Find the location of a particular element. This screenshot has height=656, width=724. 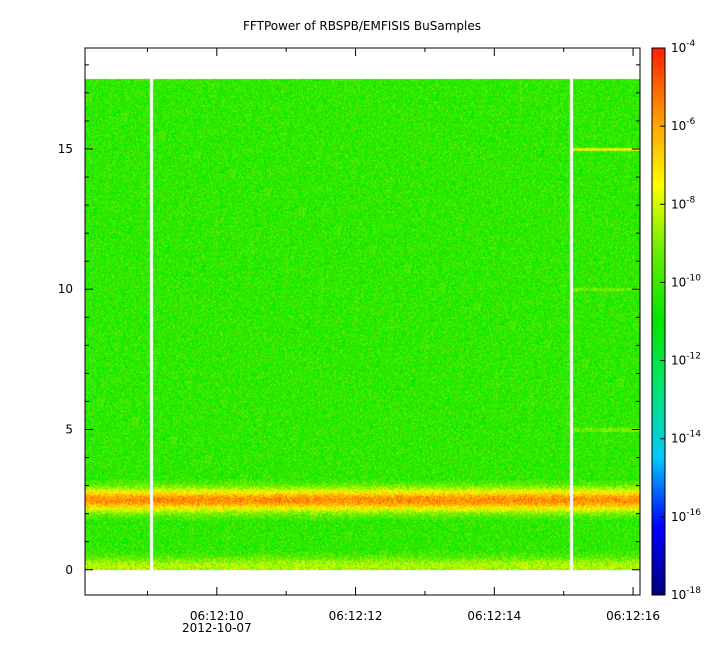

y-tick-label: 5 is located at coordinates (69, 429).